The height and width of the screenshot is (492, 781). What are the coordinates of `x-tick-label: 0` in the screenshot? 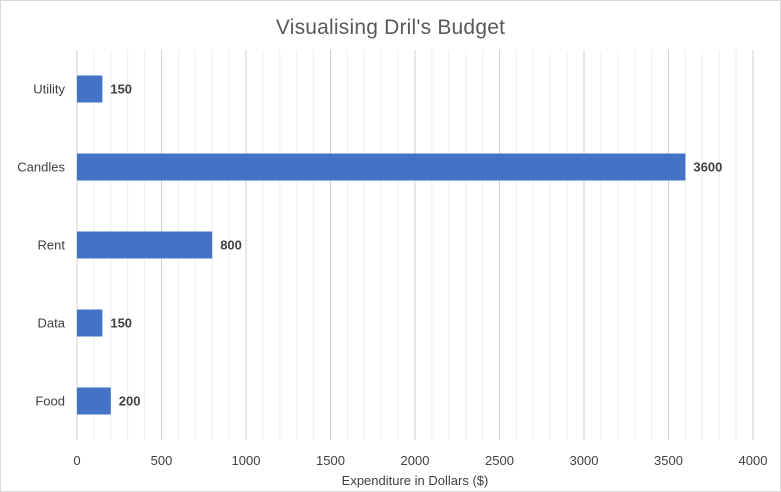 It's located at (76, 460).